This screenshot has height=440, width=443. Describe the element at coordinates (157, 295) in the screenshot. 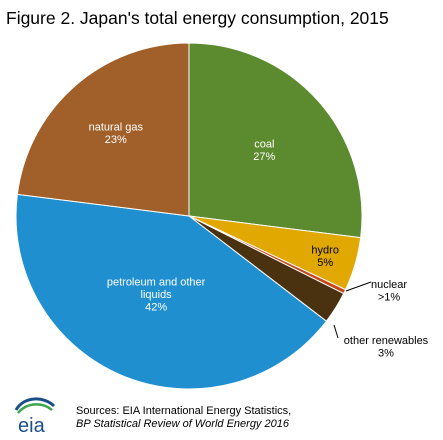

I see `slice-name-petroleum-line-2: liquids` at that location.